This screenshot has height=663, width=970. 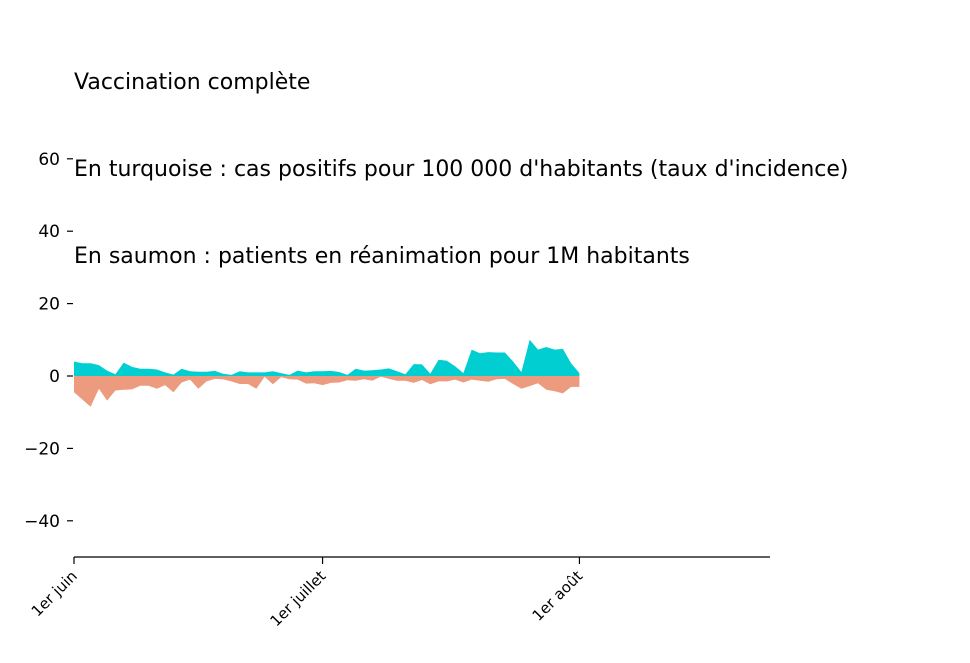 What do you see at coordinates (54, 593) in the screenshot?
I see `x-tick-label: 1er juin` at bounding box center [54, 593].